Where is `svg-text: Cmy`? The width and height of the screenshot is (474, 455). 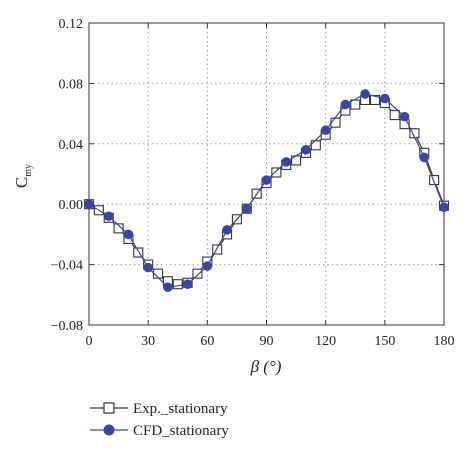 svg-text: Cmy is located at coordinates (23, 176).